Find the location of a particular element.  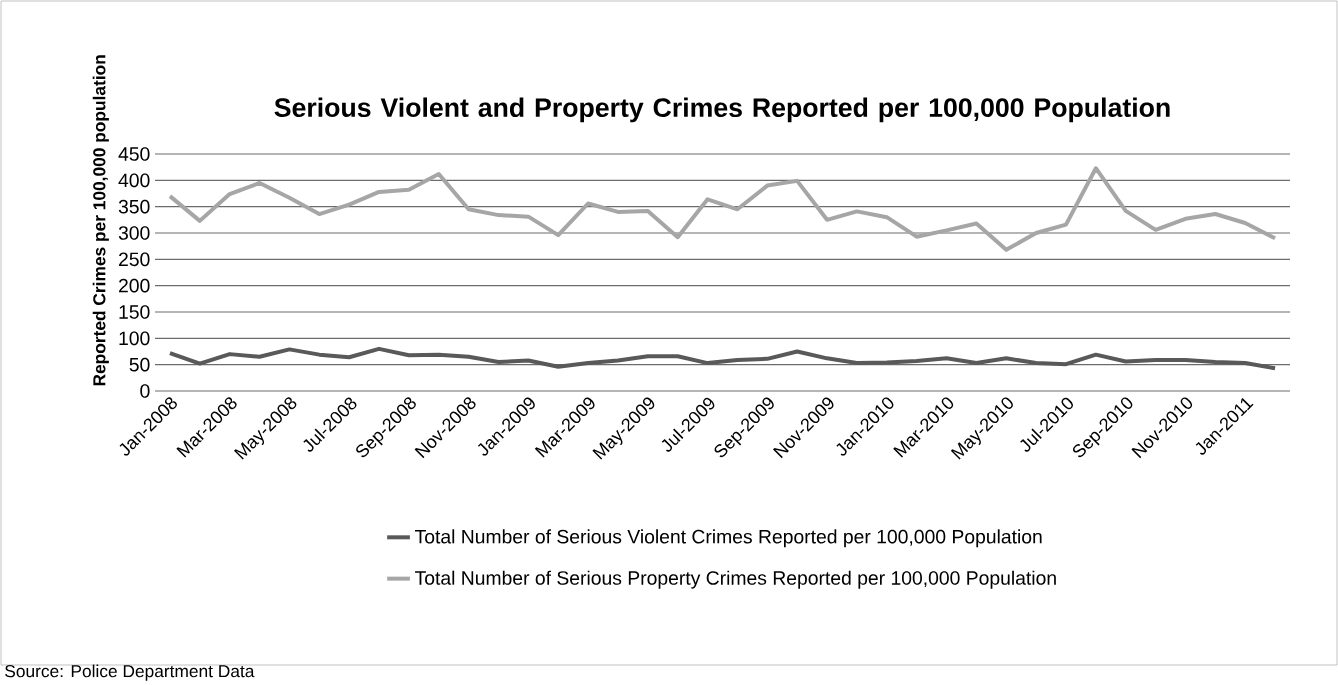

y-tick-label: 250 is located at coordinates (134, 259).